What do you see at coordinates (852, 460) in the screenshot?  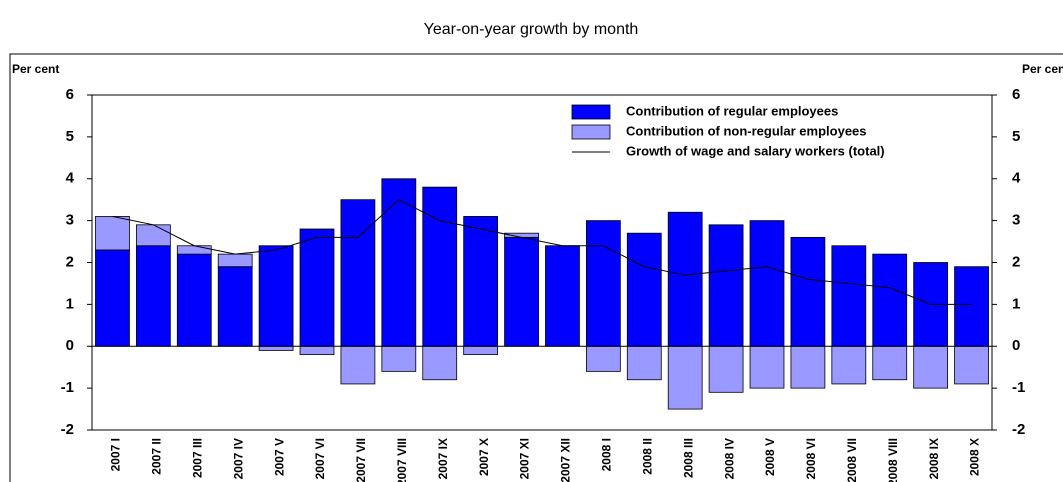 I see `x-tick-label: 2008 VII` at bounding box center [852, 460].